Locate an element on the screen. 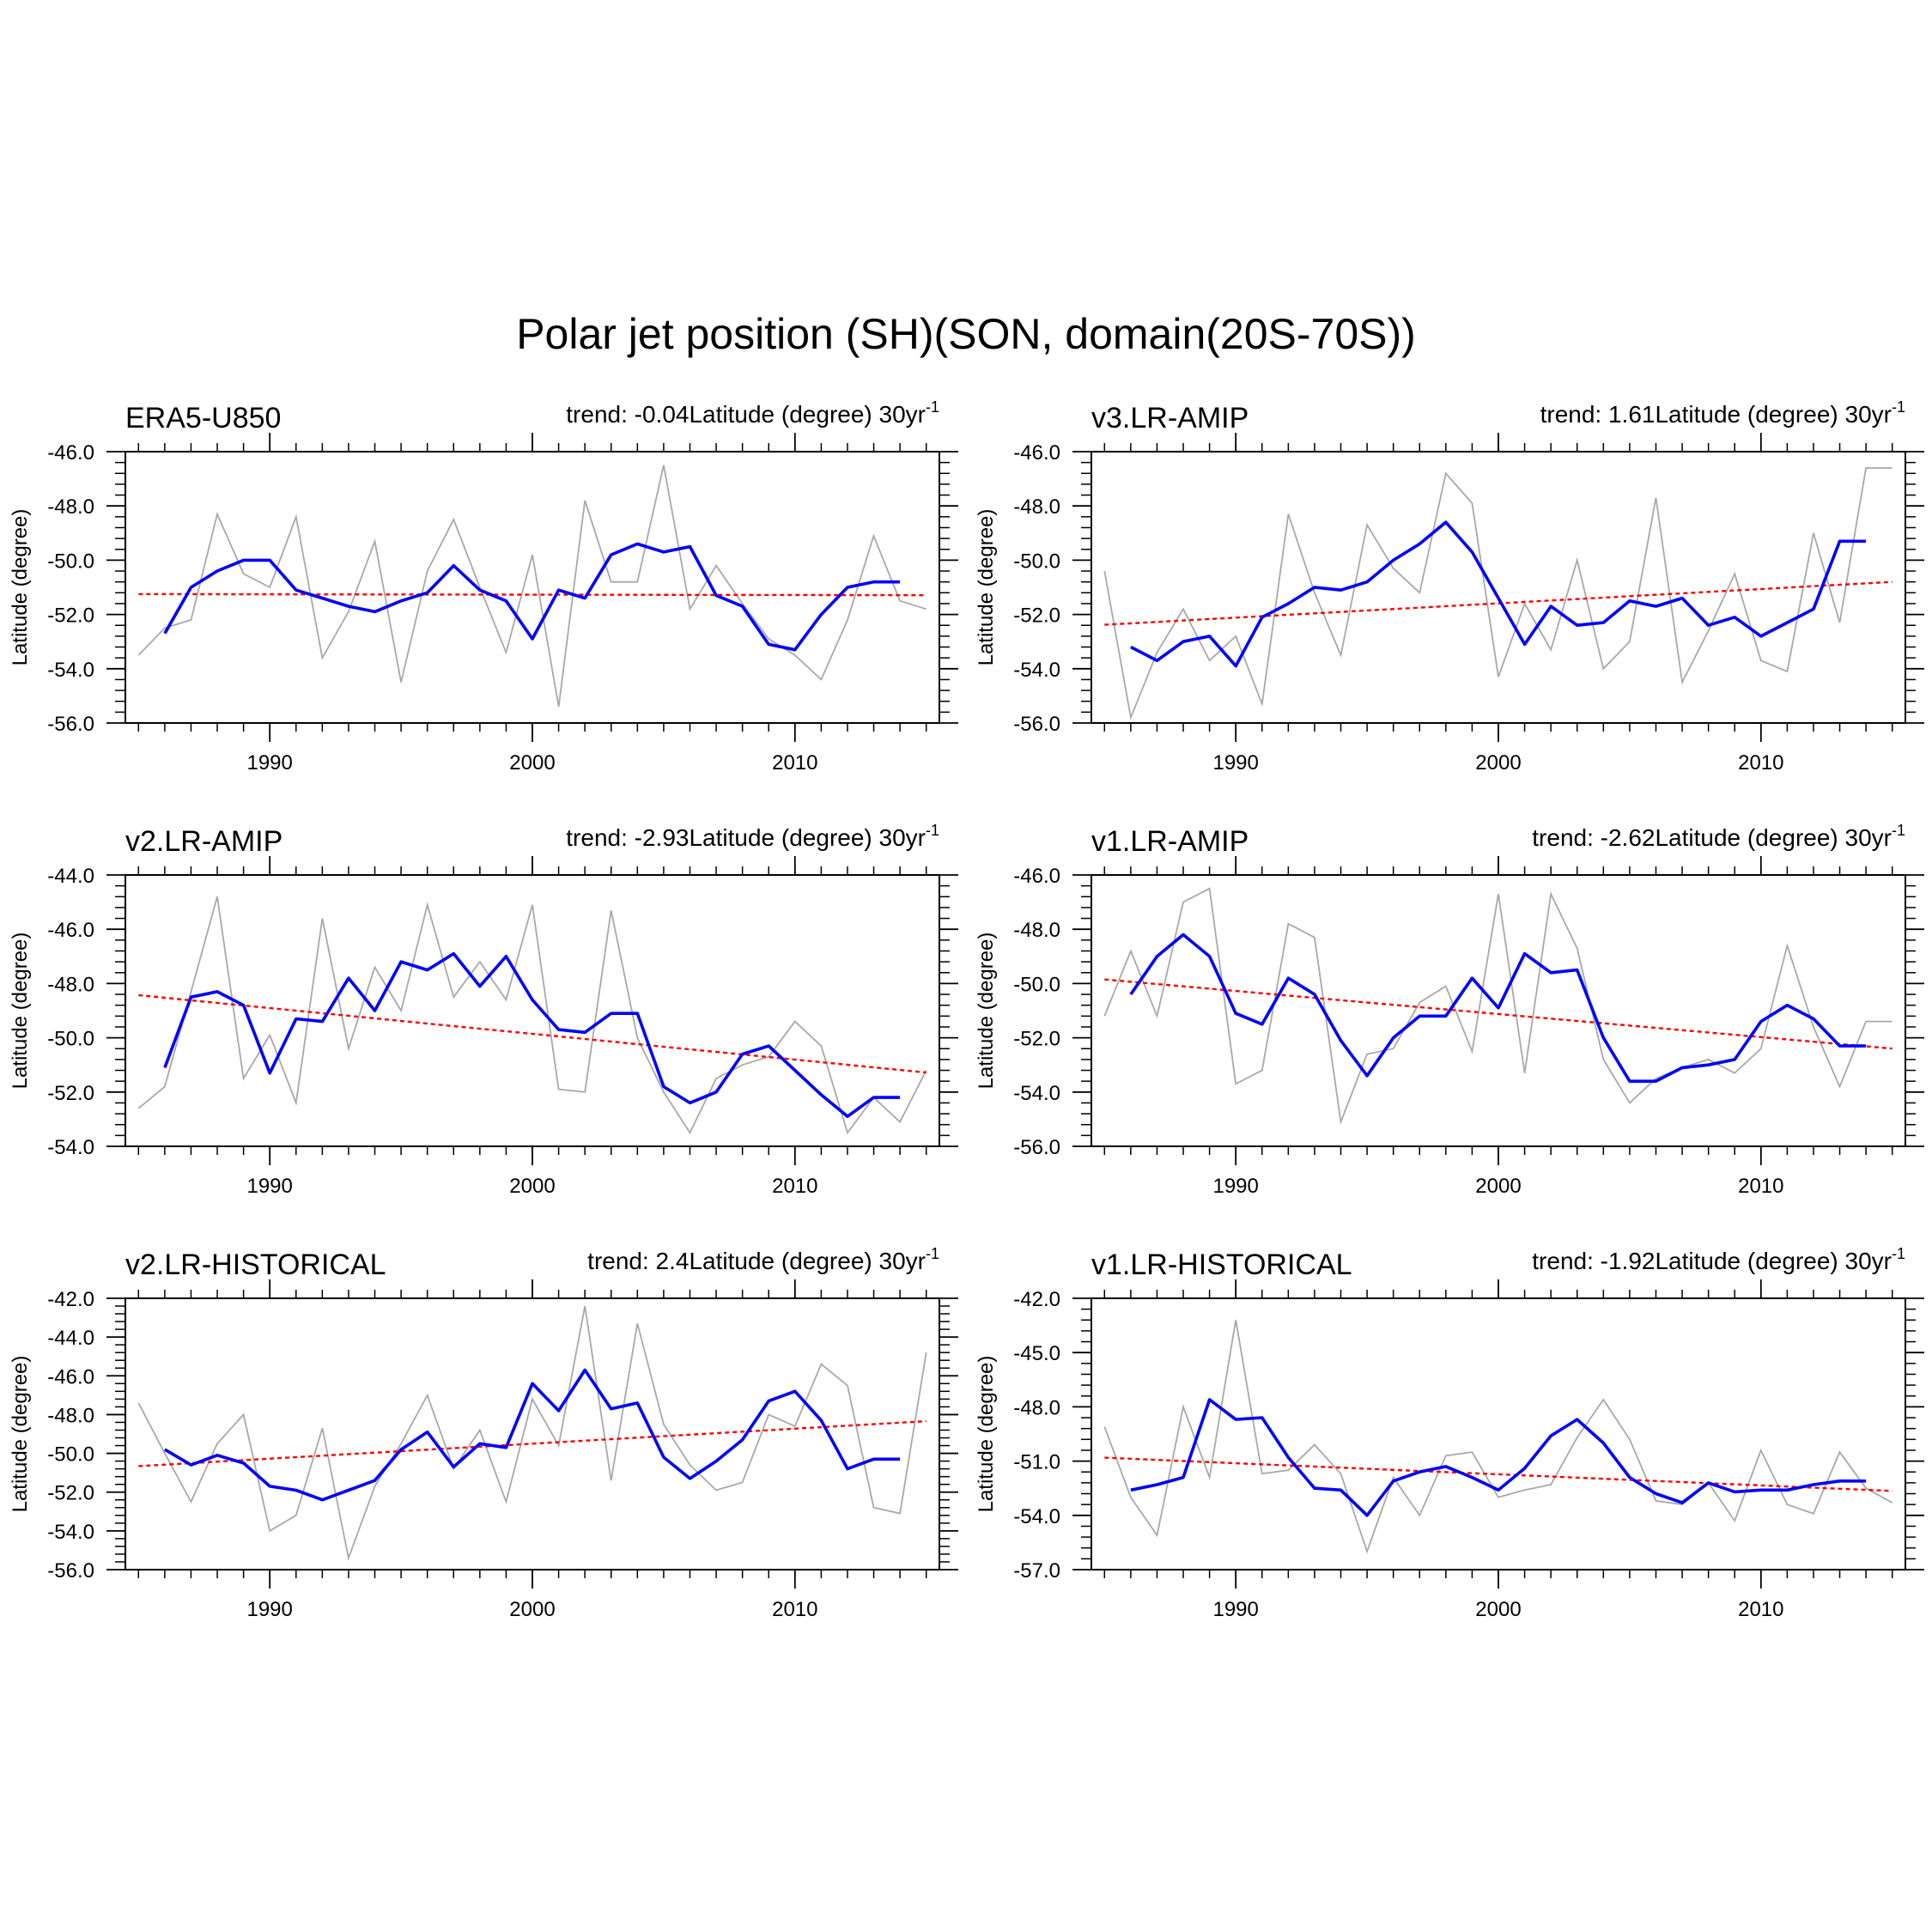 This screenshot has width=1932, height=1932. trend-label: trend: -2.93Latitude (degree) 30yr-1 is located at coordinates (753, 836).